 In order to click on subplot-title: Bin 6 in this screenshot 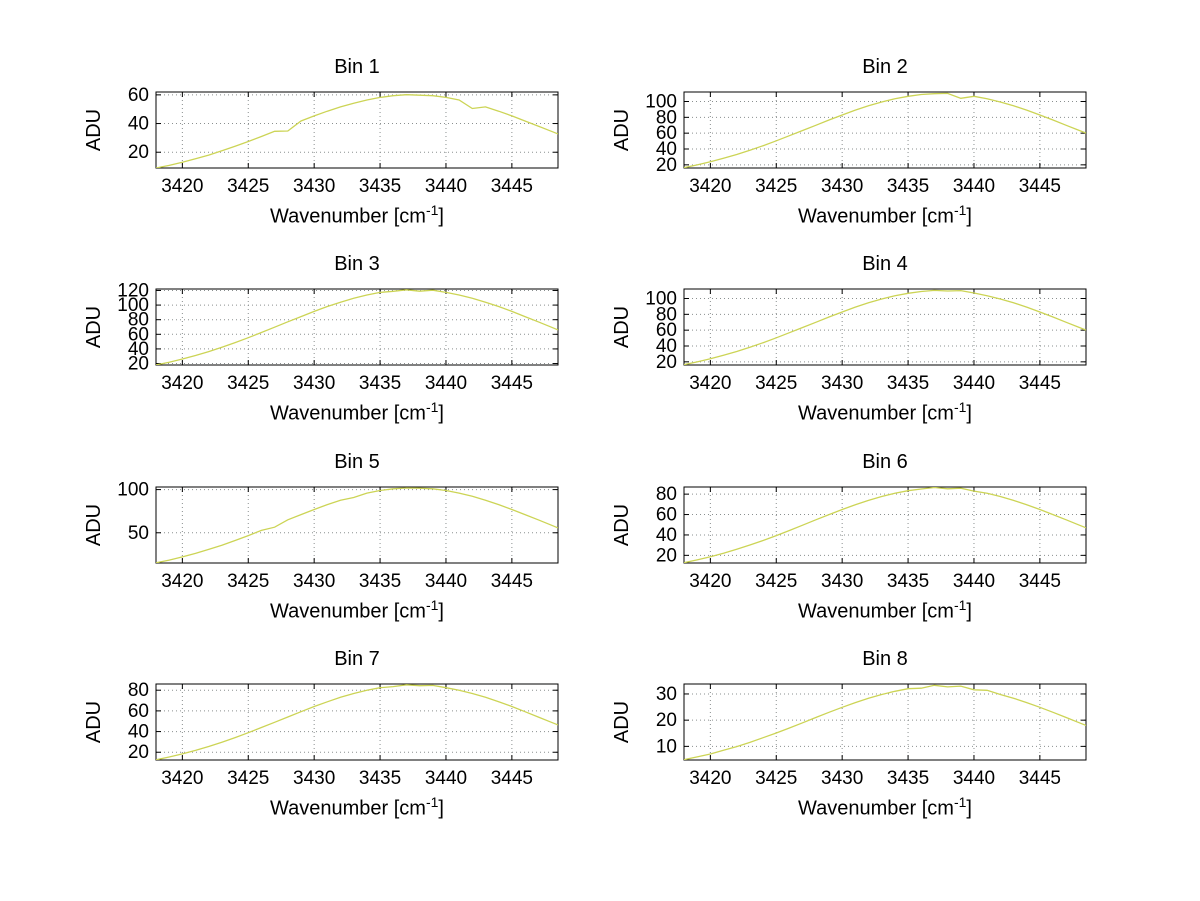, I will do `click(885, 462)`.